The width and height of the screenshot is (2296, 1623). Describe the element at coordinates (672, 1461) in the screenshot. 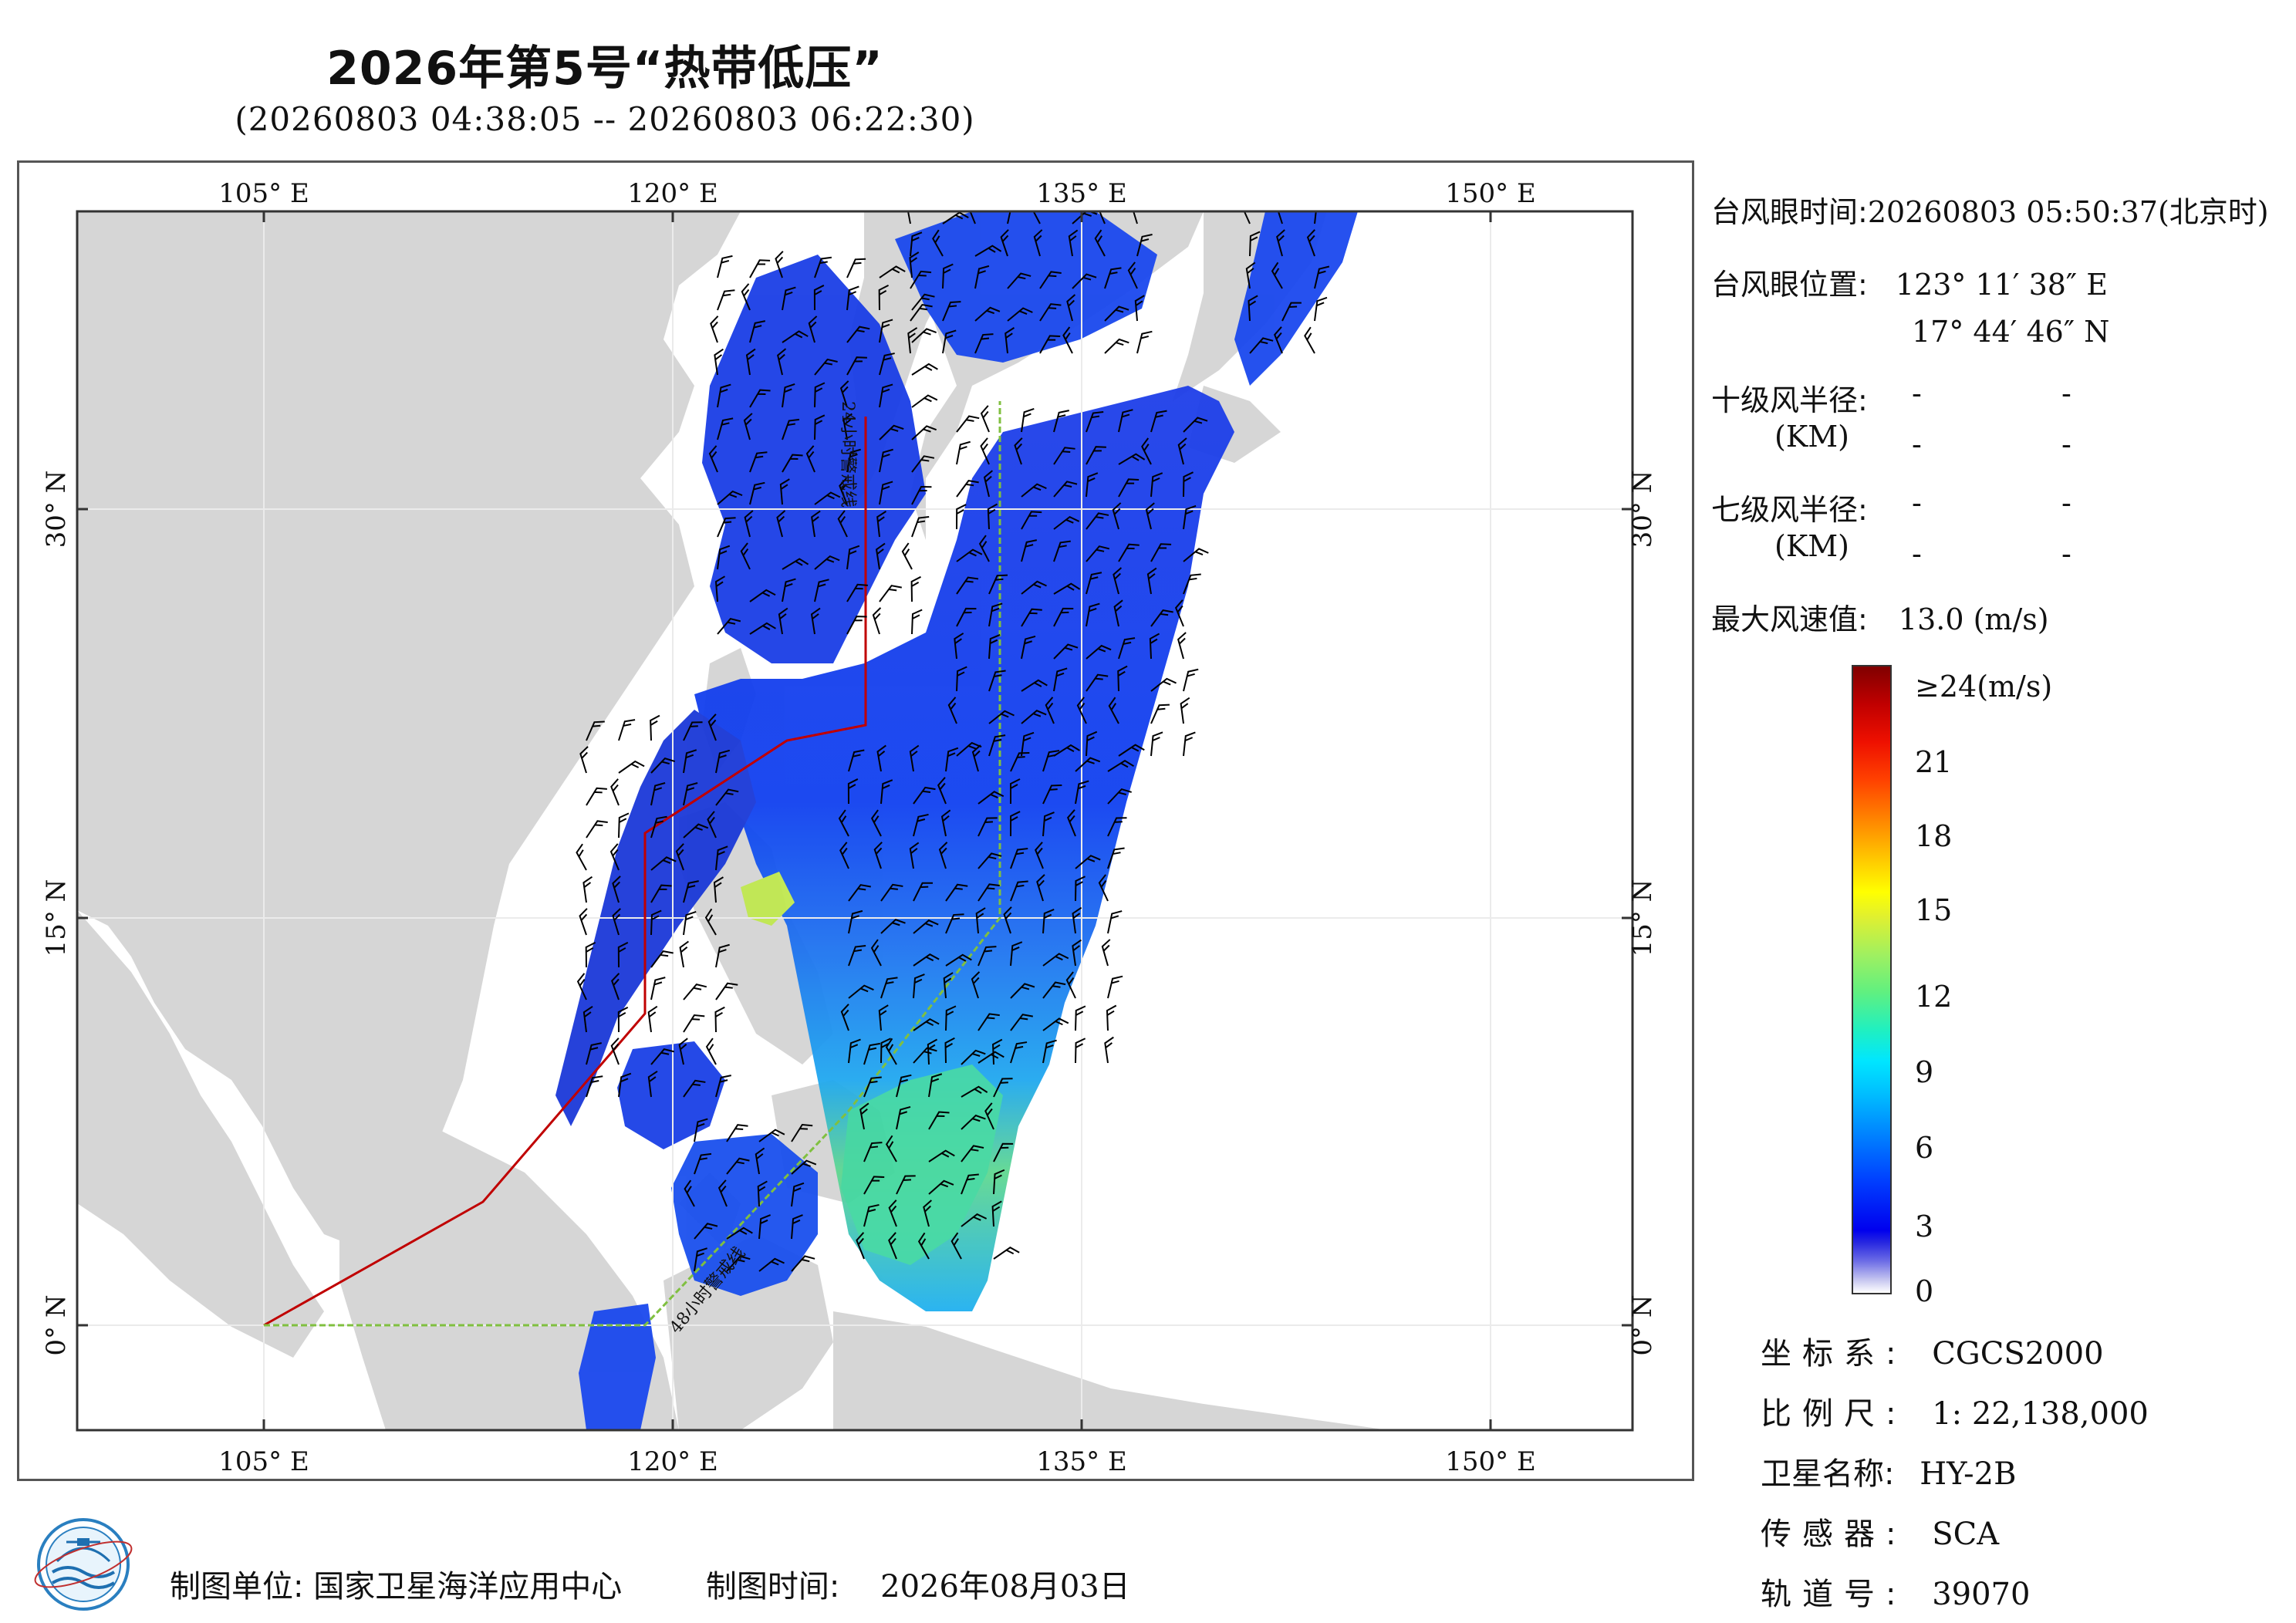

I see `bottom-lon-label: 120° E` at that location.